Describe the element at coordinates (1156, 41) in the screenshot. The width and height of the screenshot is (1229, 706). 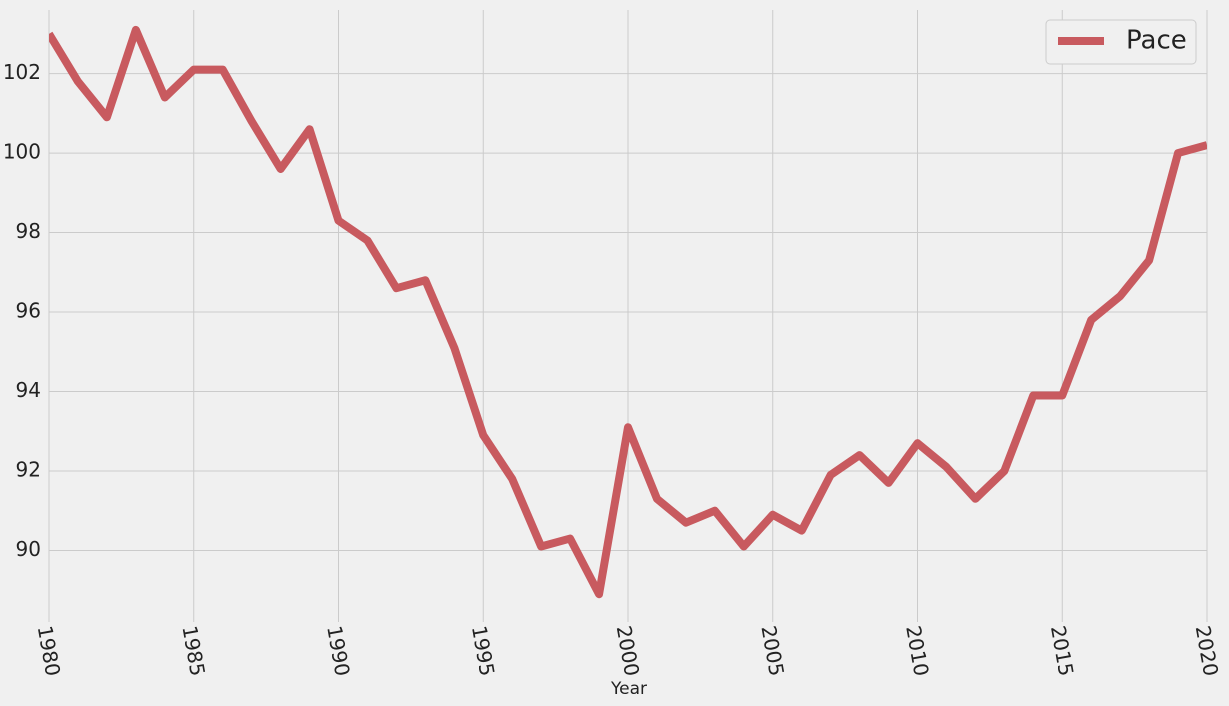
I see `legend-label: Pace` at that location.